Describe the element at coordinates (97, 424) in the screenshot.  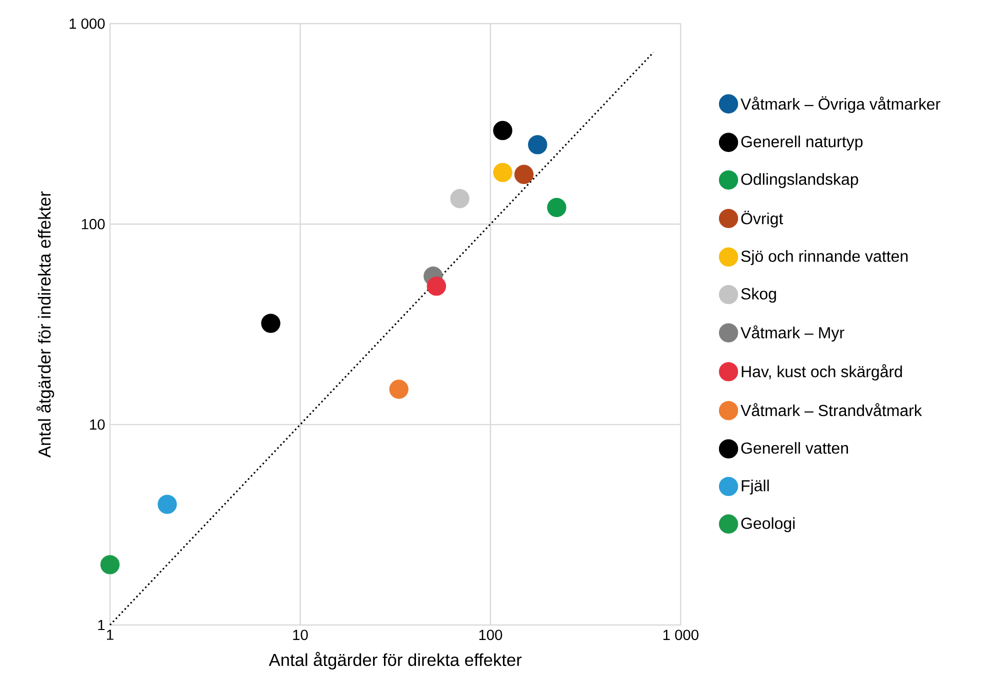
I see `y-tick-label: 10` at that location.